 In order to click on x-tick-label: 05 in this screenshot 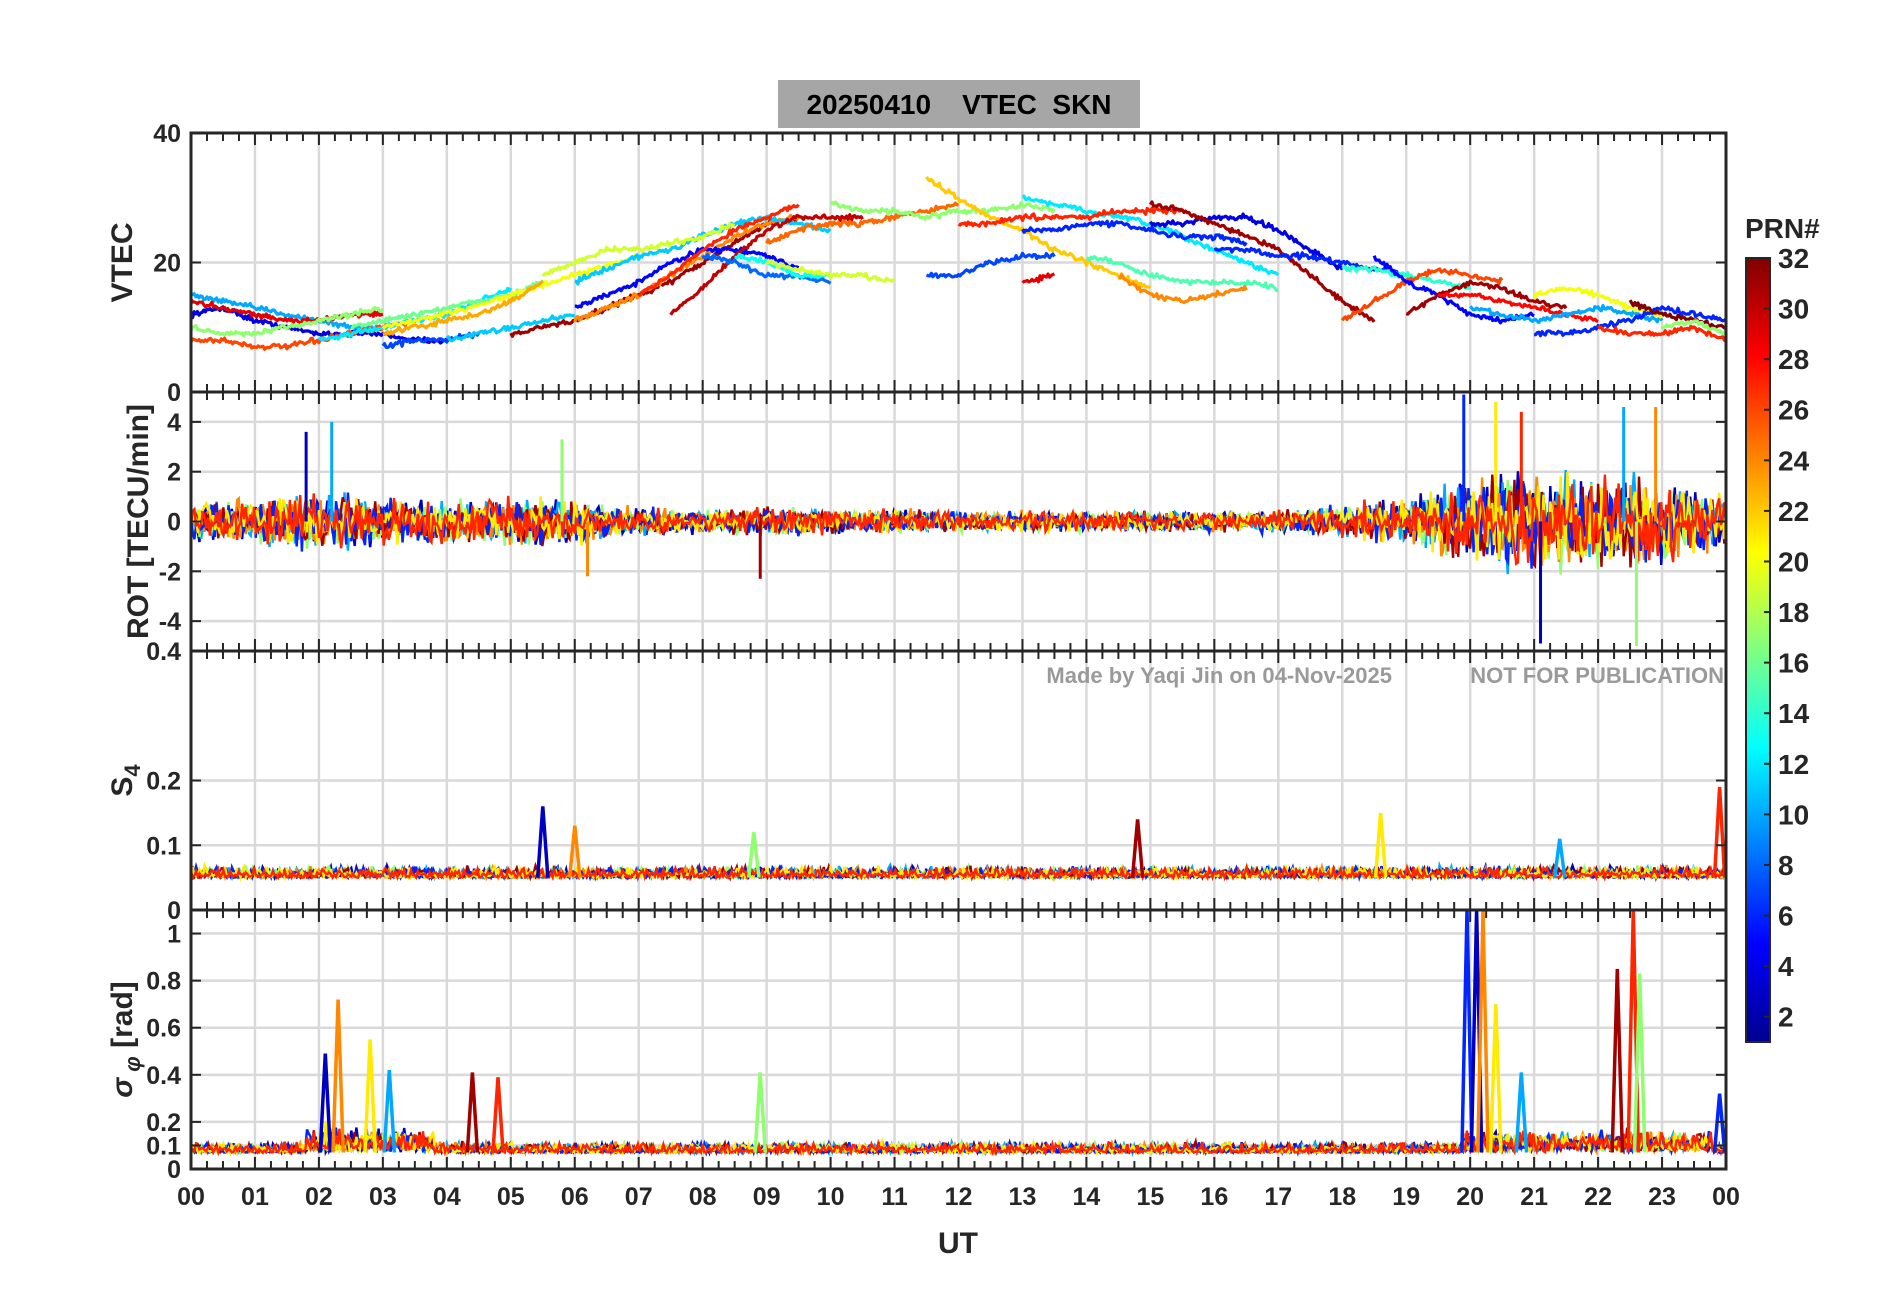, I will do `click(511, 1197)`.